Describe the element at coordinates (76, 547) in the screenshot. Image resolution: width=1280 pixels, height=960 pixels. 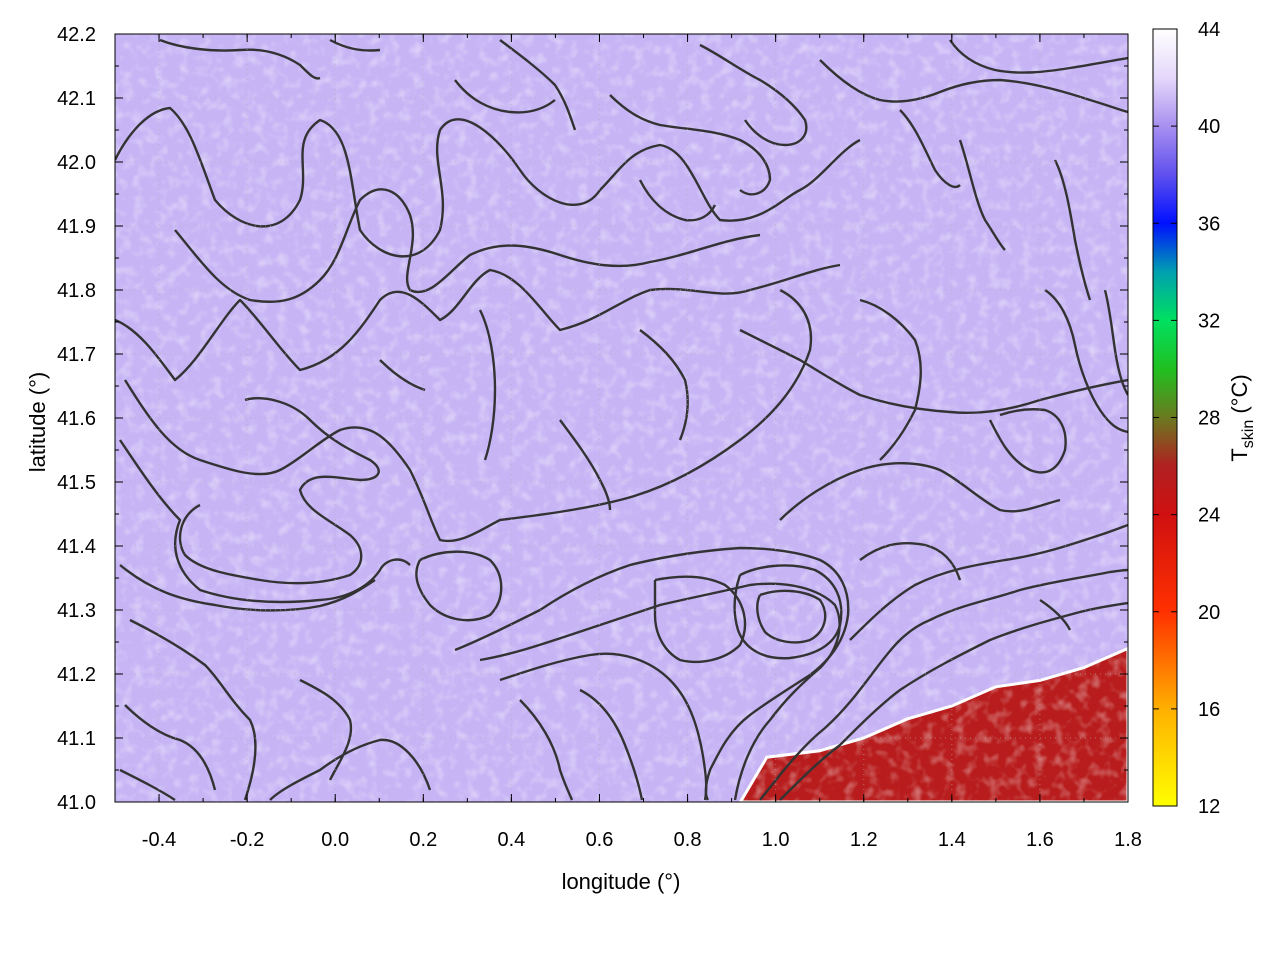
I see `y-tick-label: 41.4` at that location.